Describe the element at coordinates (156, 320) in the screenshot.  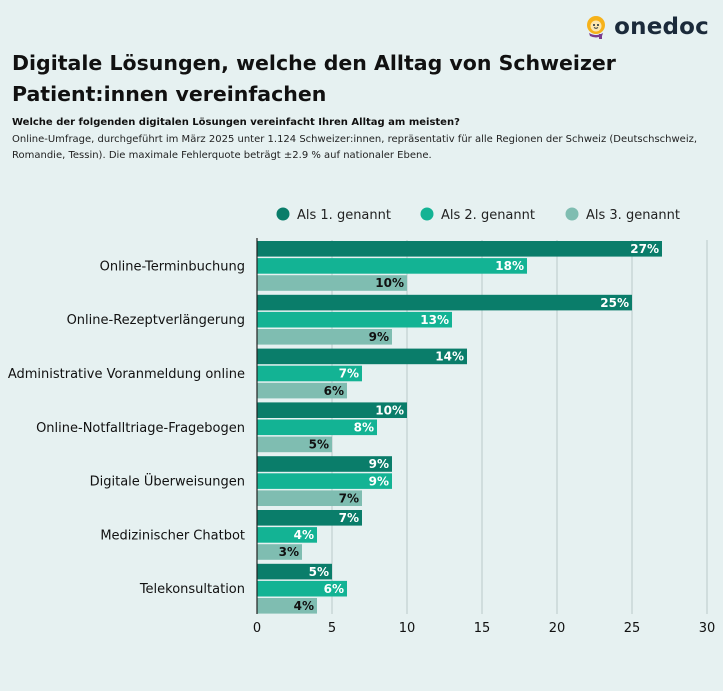
I see `category-label: Online-Rezeptverlängerung` at that location.